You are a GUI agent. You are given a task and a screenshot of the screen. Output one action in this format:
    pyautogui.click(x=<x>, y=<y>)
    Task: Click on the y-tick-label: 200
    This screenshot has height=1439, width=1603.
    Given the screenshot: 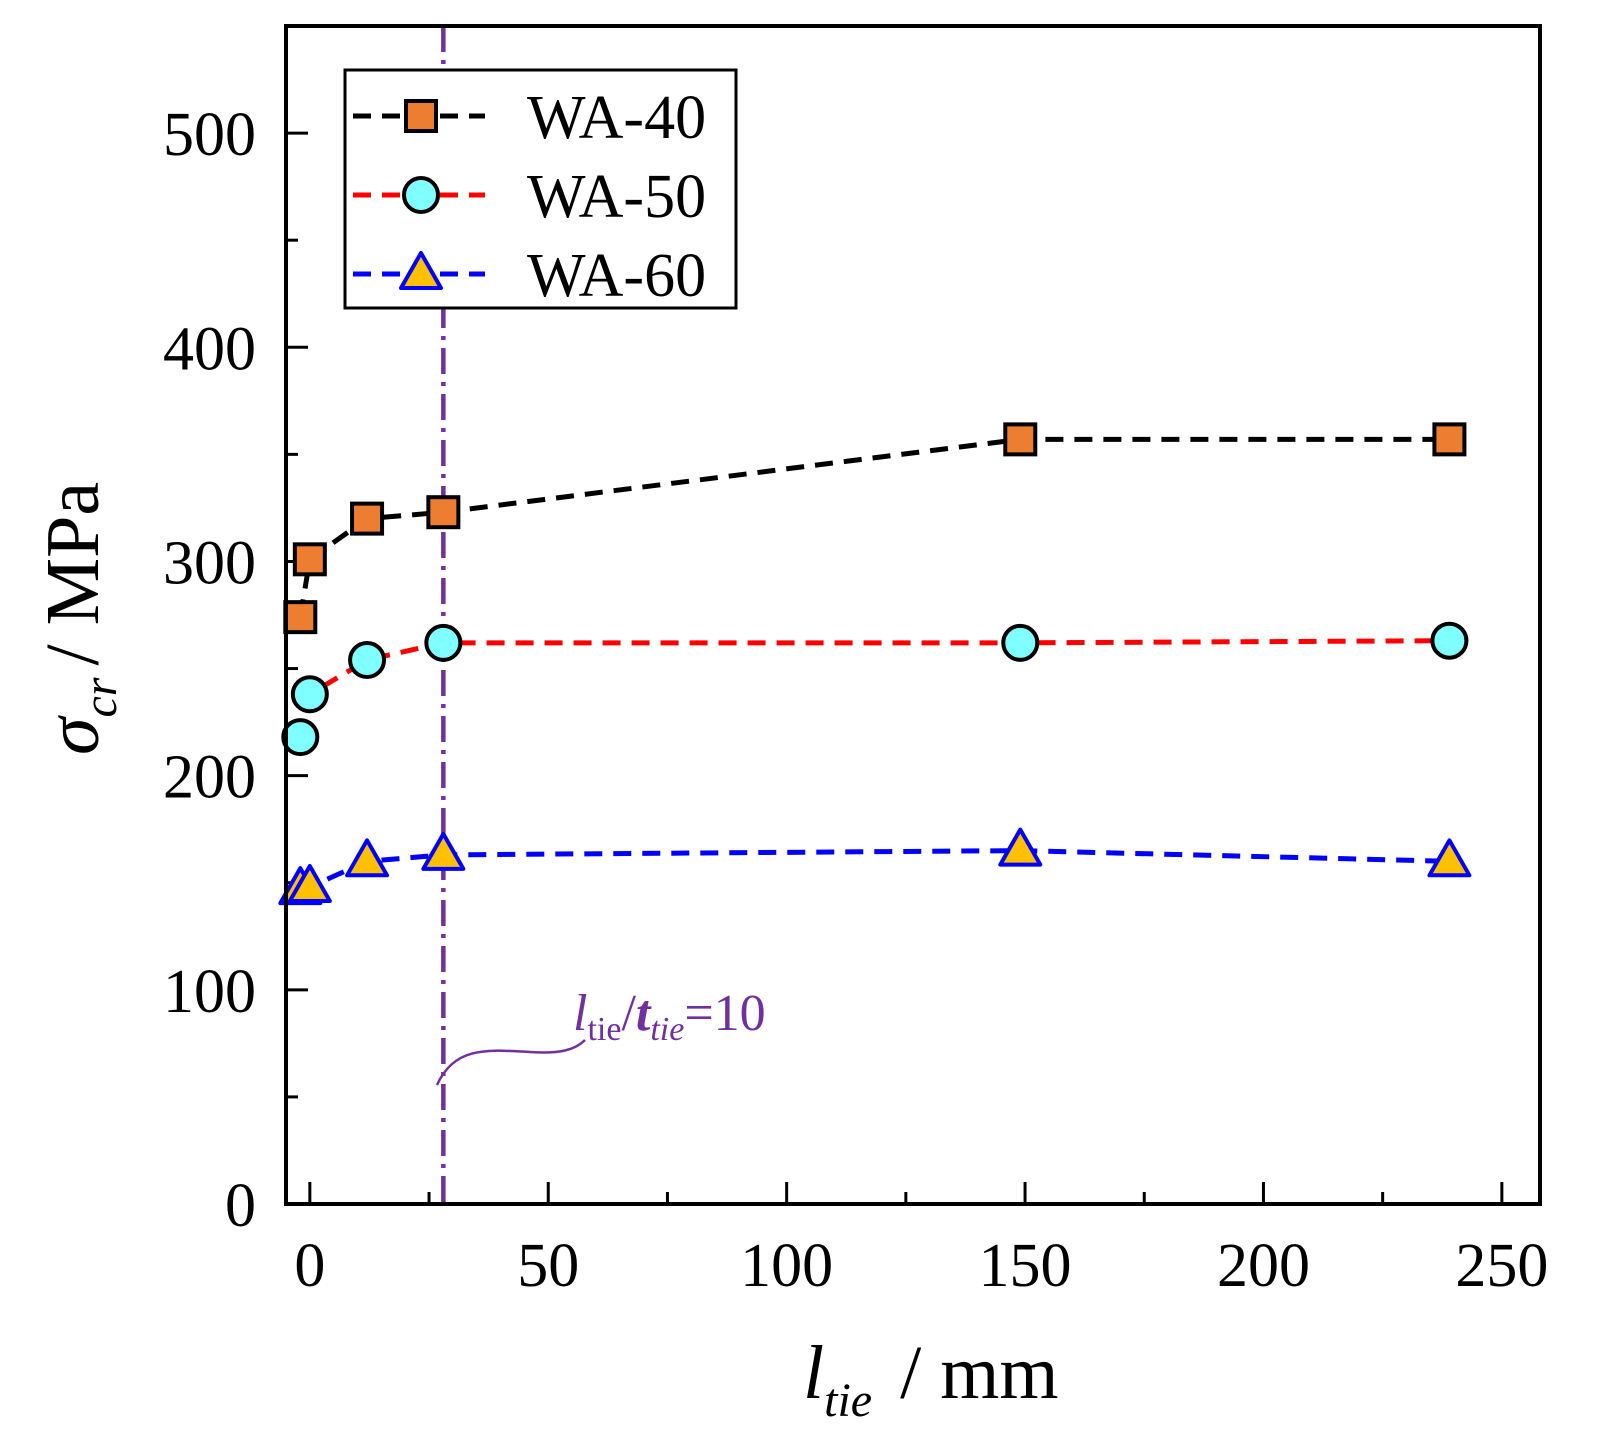 What is the action you would take?
    pyautogui.click(x=209, y=778)
    